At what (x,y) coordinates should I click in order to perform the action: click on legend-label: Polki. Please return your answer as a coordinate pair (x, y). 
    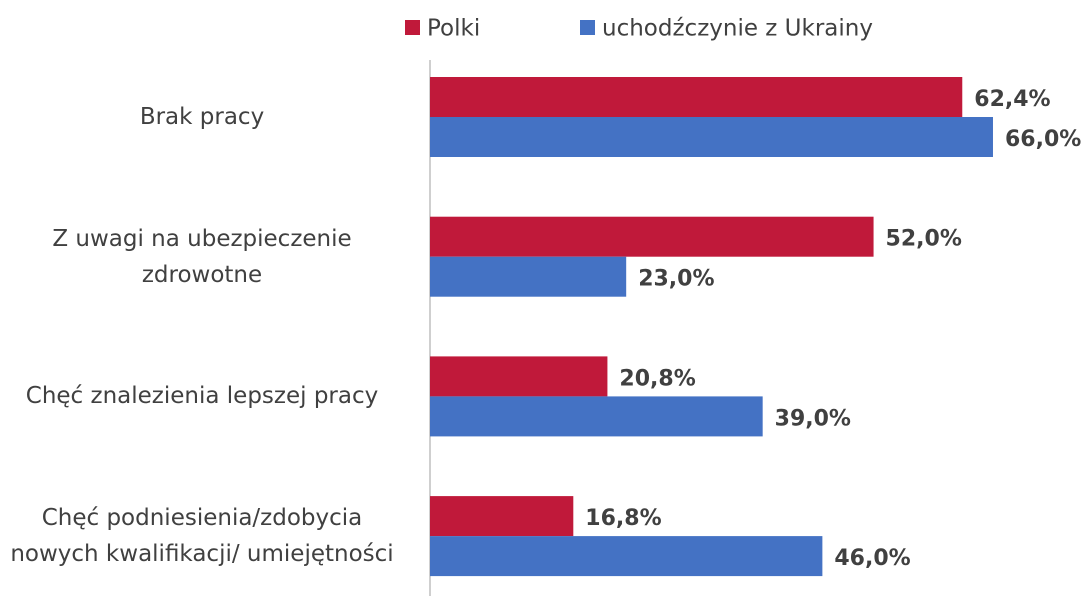
    Looking at the image, I should click on (453, 29).